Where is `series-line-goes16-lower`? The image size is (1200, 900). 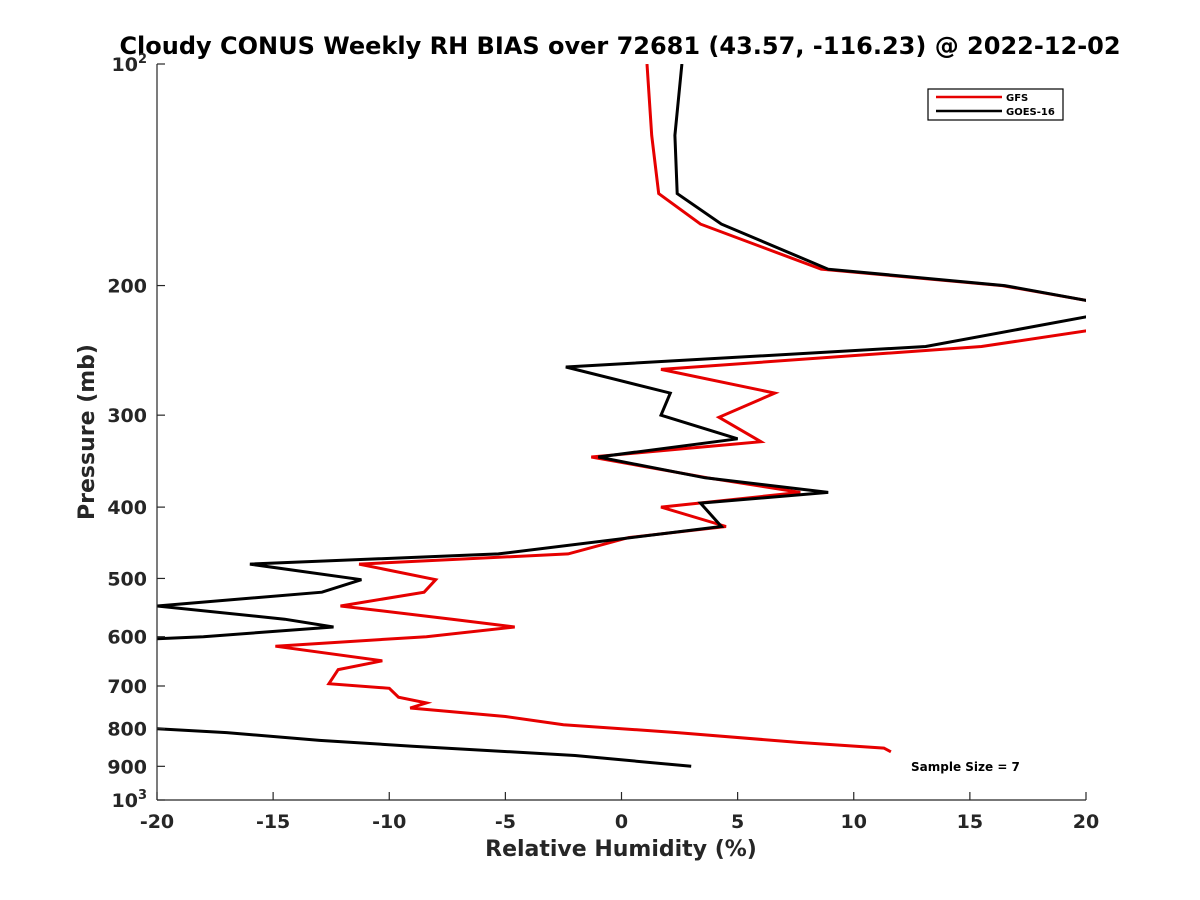 series-line-goes16-lower is located at coordinates (424, 747).